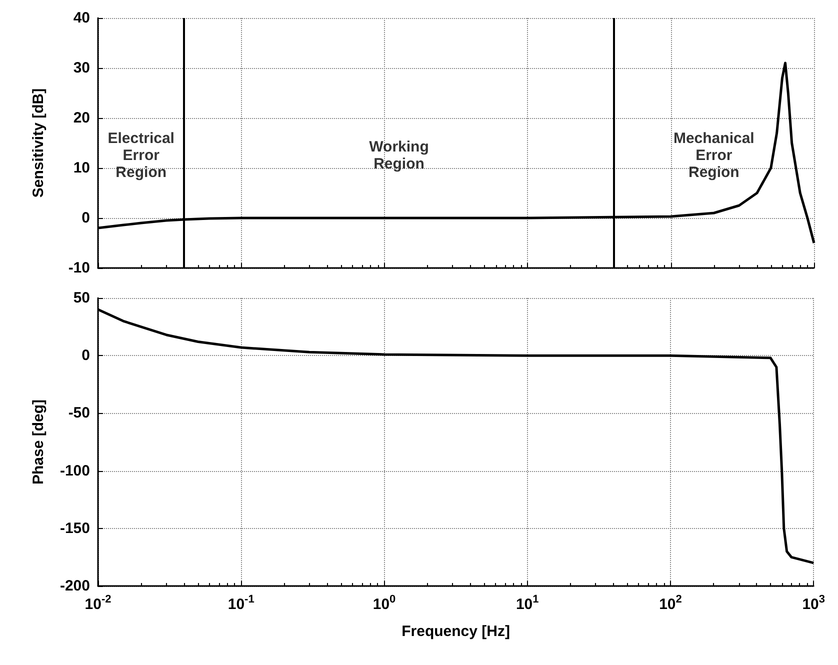 Image resolution: width=838 pixels, height=665 pixels. Describe the element at coordinates (81, 298) in the screenshot. I see `y-tick-label: 50` at that location.